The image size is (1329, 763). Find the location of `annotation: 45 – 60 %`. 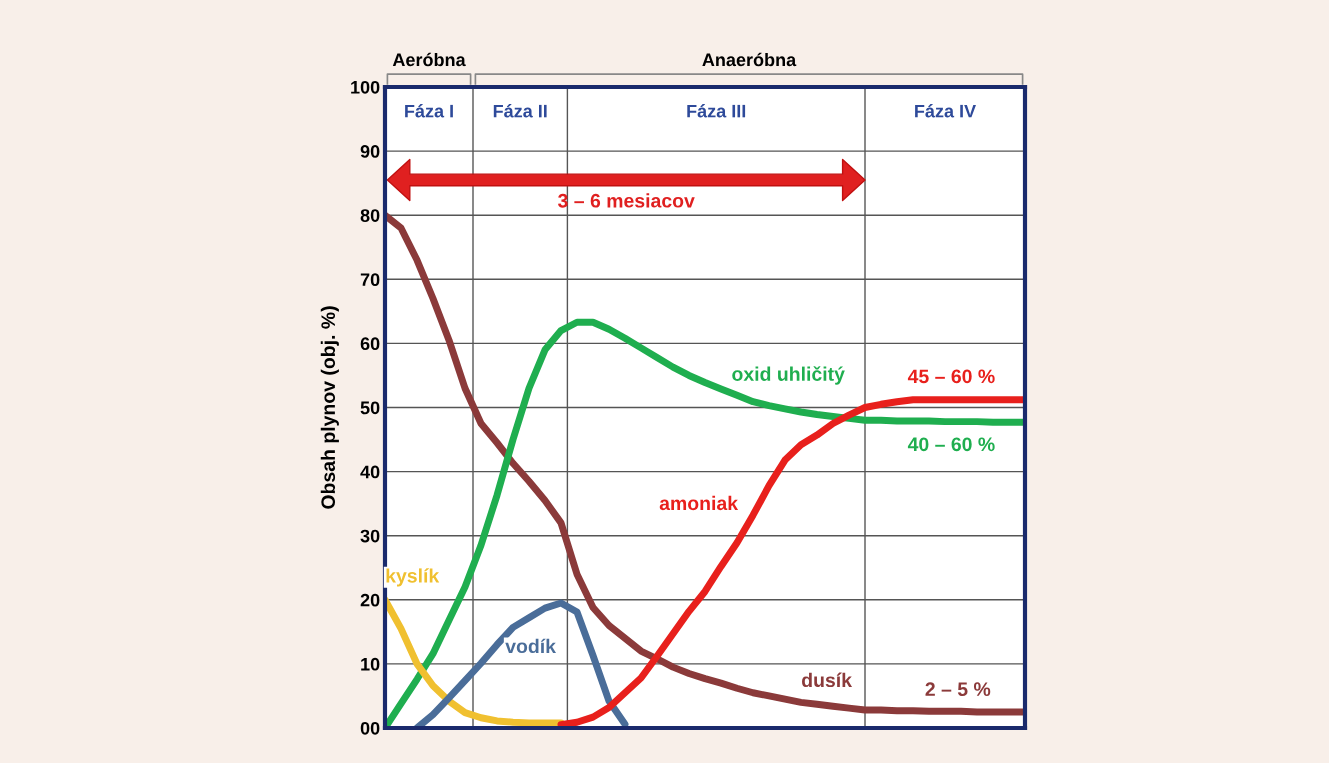

annotation: 45 – 60 % is located at coordinates (951, 376).